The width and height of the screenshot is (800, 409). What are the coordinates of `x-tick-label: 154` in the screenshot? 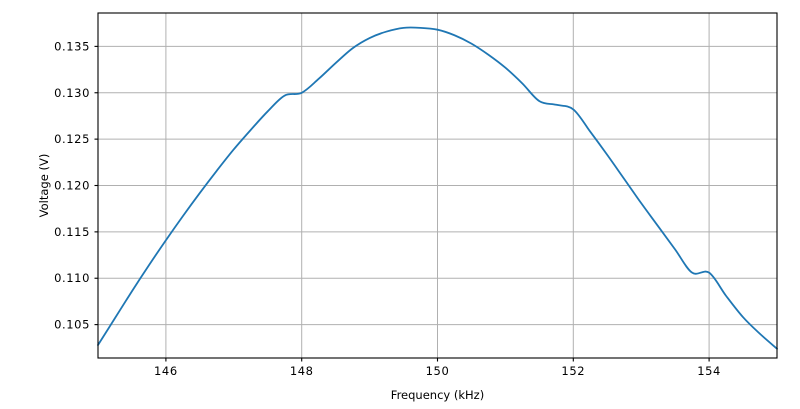 It's located at (709, 371).